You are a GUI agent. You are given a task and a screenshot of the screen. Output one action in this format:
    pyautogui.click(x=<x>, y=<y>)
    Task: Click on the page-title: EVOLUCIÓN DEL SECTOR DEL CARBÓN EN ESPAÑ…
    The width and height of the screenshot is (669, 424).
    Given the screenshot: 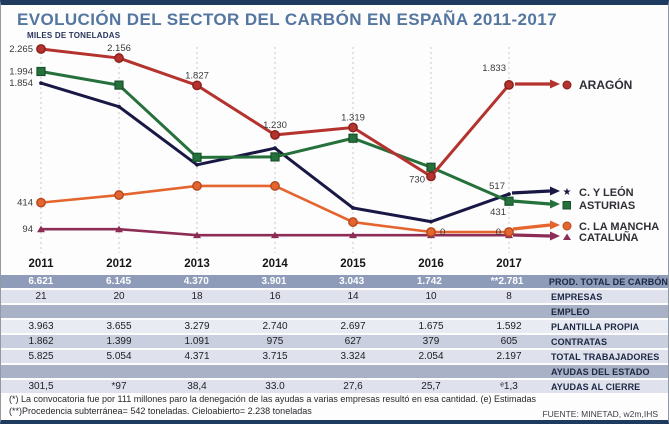 What is the action you would take?
    pyautogui.click(x=287, y=19)
    